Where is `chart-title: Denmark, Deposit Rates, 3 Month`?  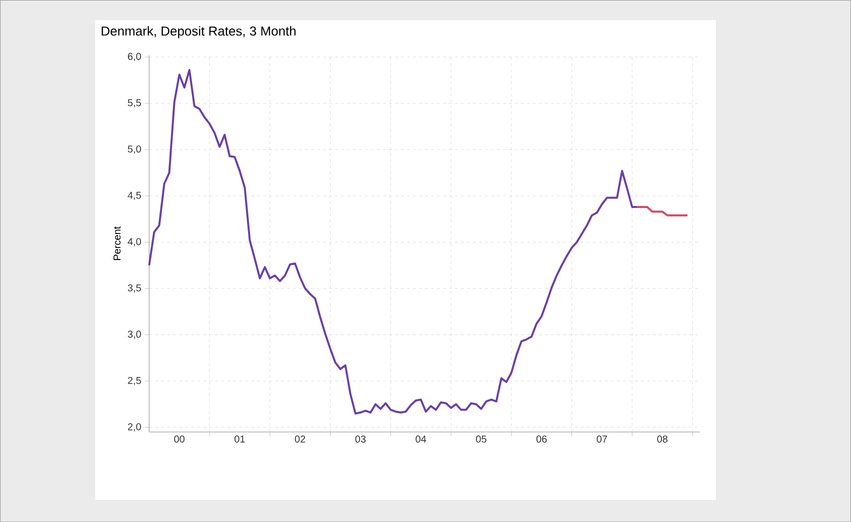 chart-title: Denmark, Deposit Rates, 3 Month is located at coordinates (199, 32).